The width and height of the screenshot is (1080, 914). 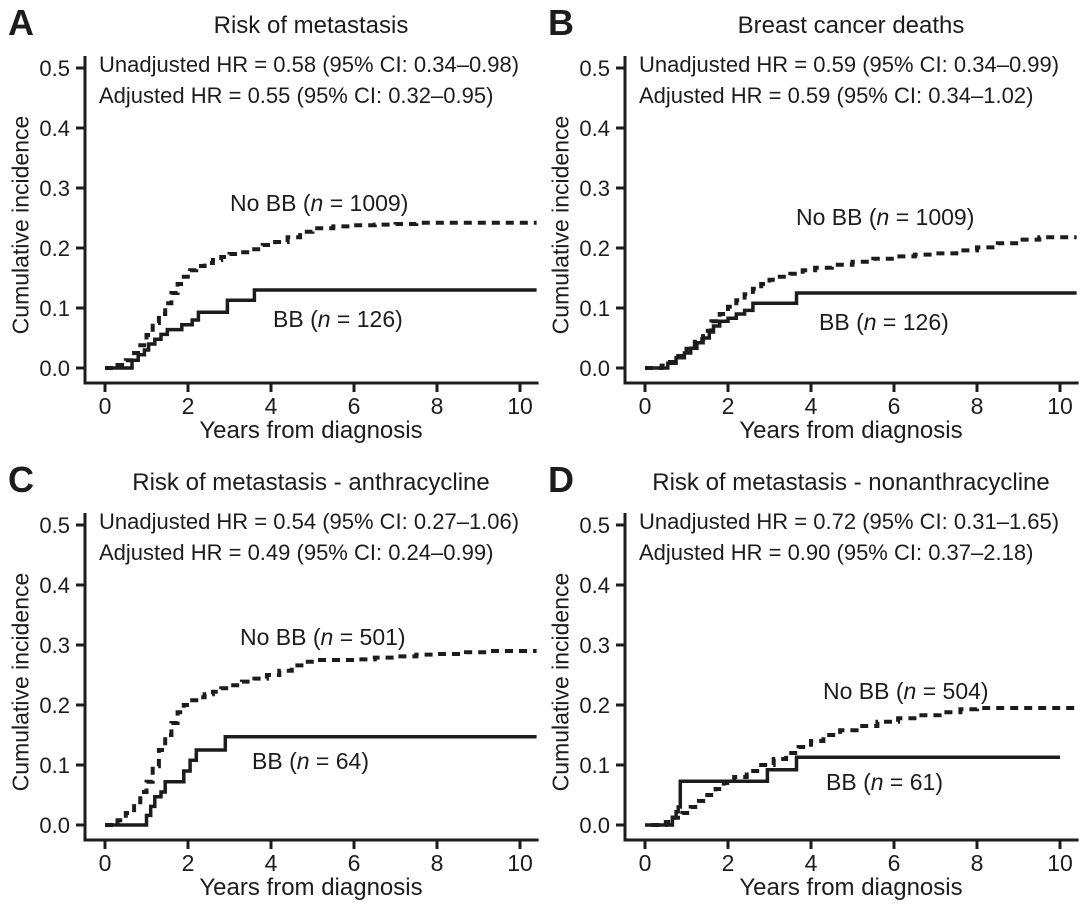 What do you see at coordinates (296, 552) in the screenshot?
I see `hr-adjusted-text: Adjusted HR = 0.49 (95% CI: 0.24–0.99)` at bounding box center [296, 552].